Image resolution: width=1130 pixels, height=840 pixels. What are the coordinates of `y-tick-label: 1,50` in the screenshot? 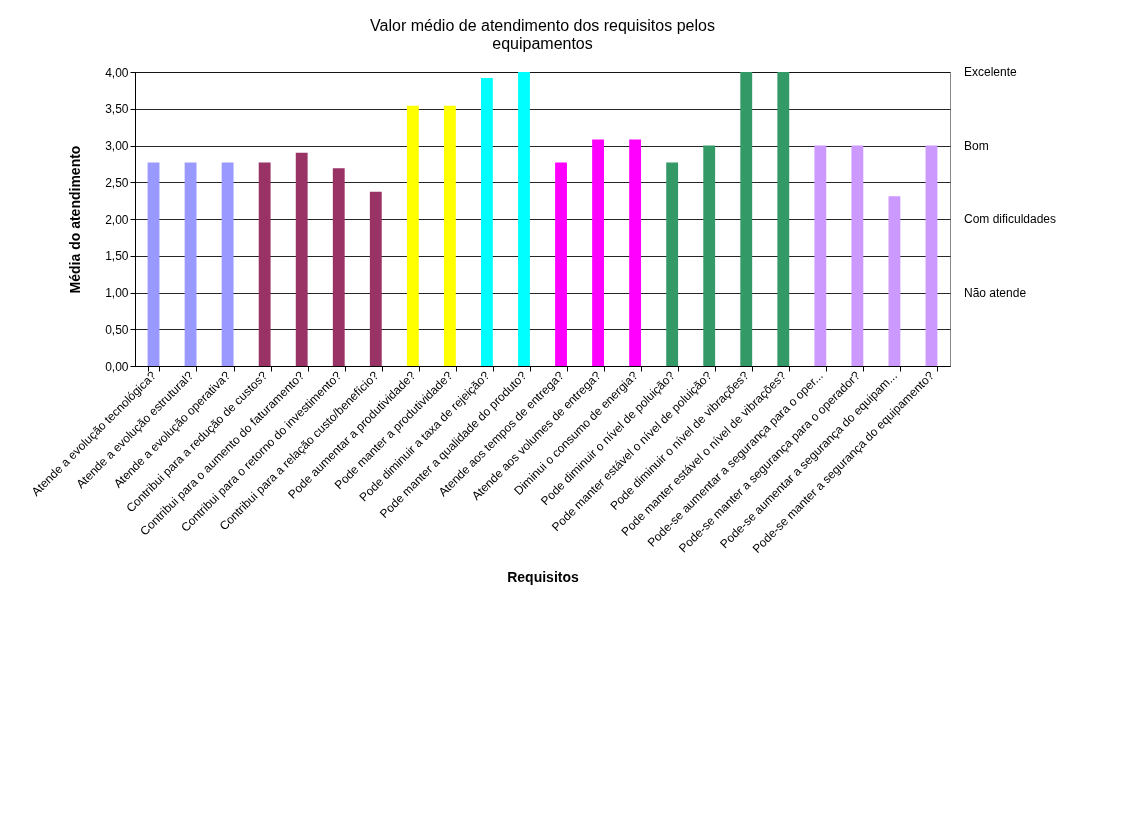 It's located at (117, 256).